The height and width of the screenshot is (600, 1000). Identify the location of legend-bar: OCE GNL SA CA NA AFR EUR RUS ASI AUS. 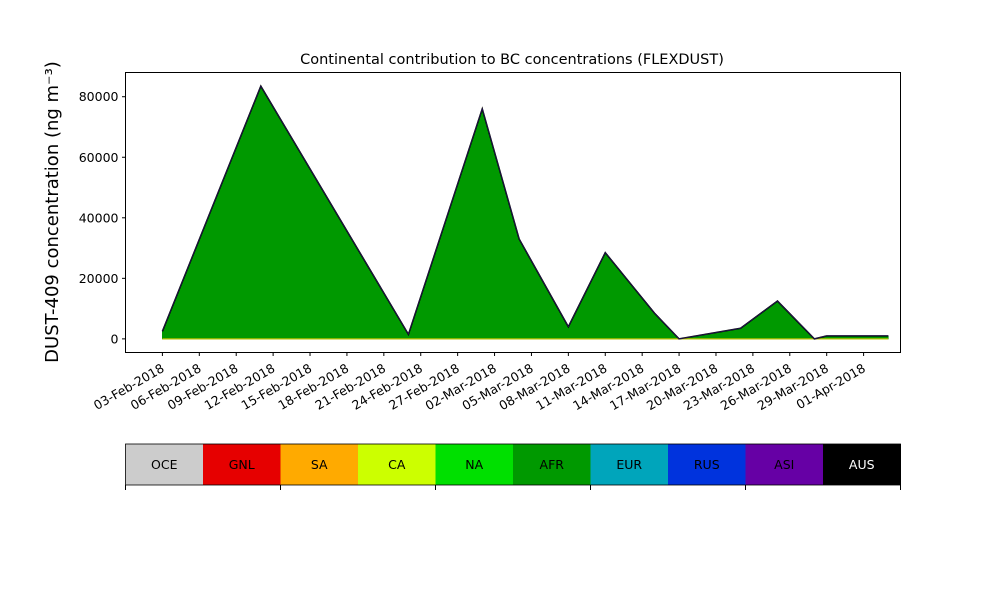
(513, 466).